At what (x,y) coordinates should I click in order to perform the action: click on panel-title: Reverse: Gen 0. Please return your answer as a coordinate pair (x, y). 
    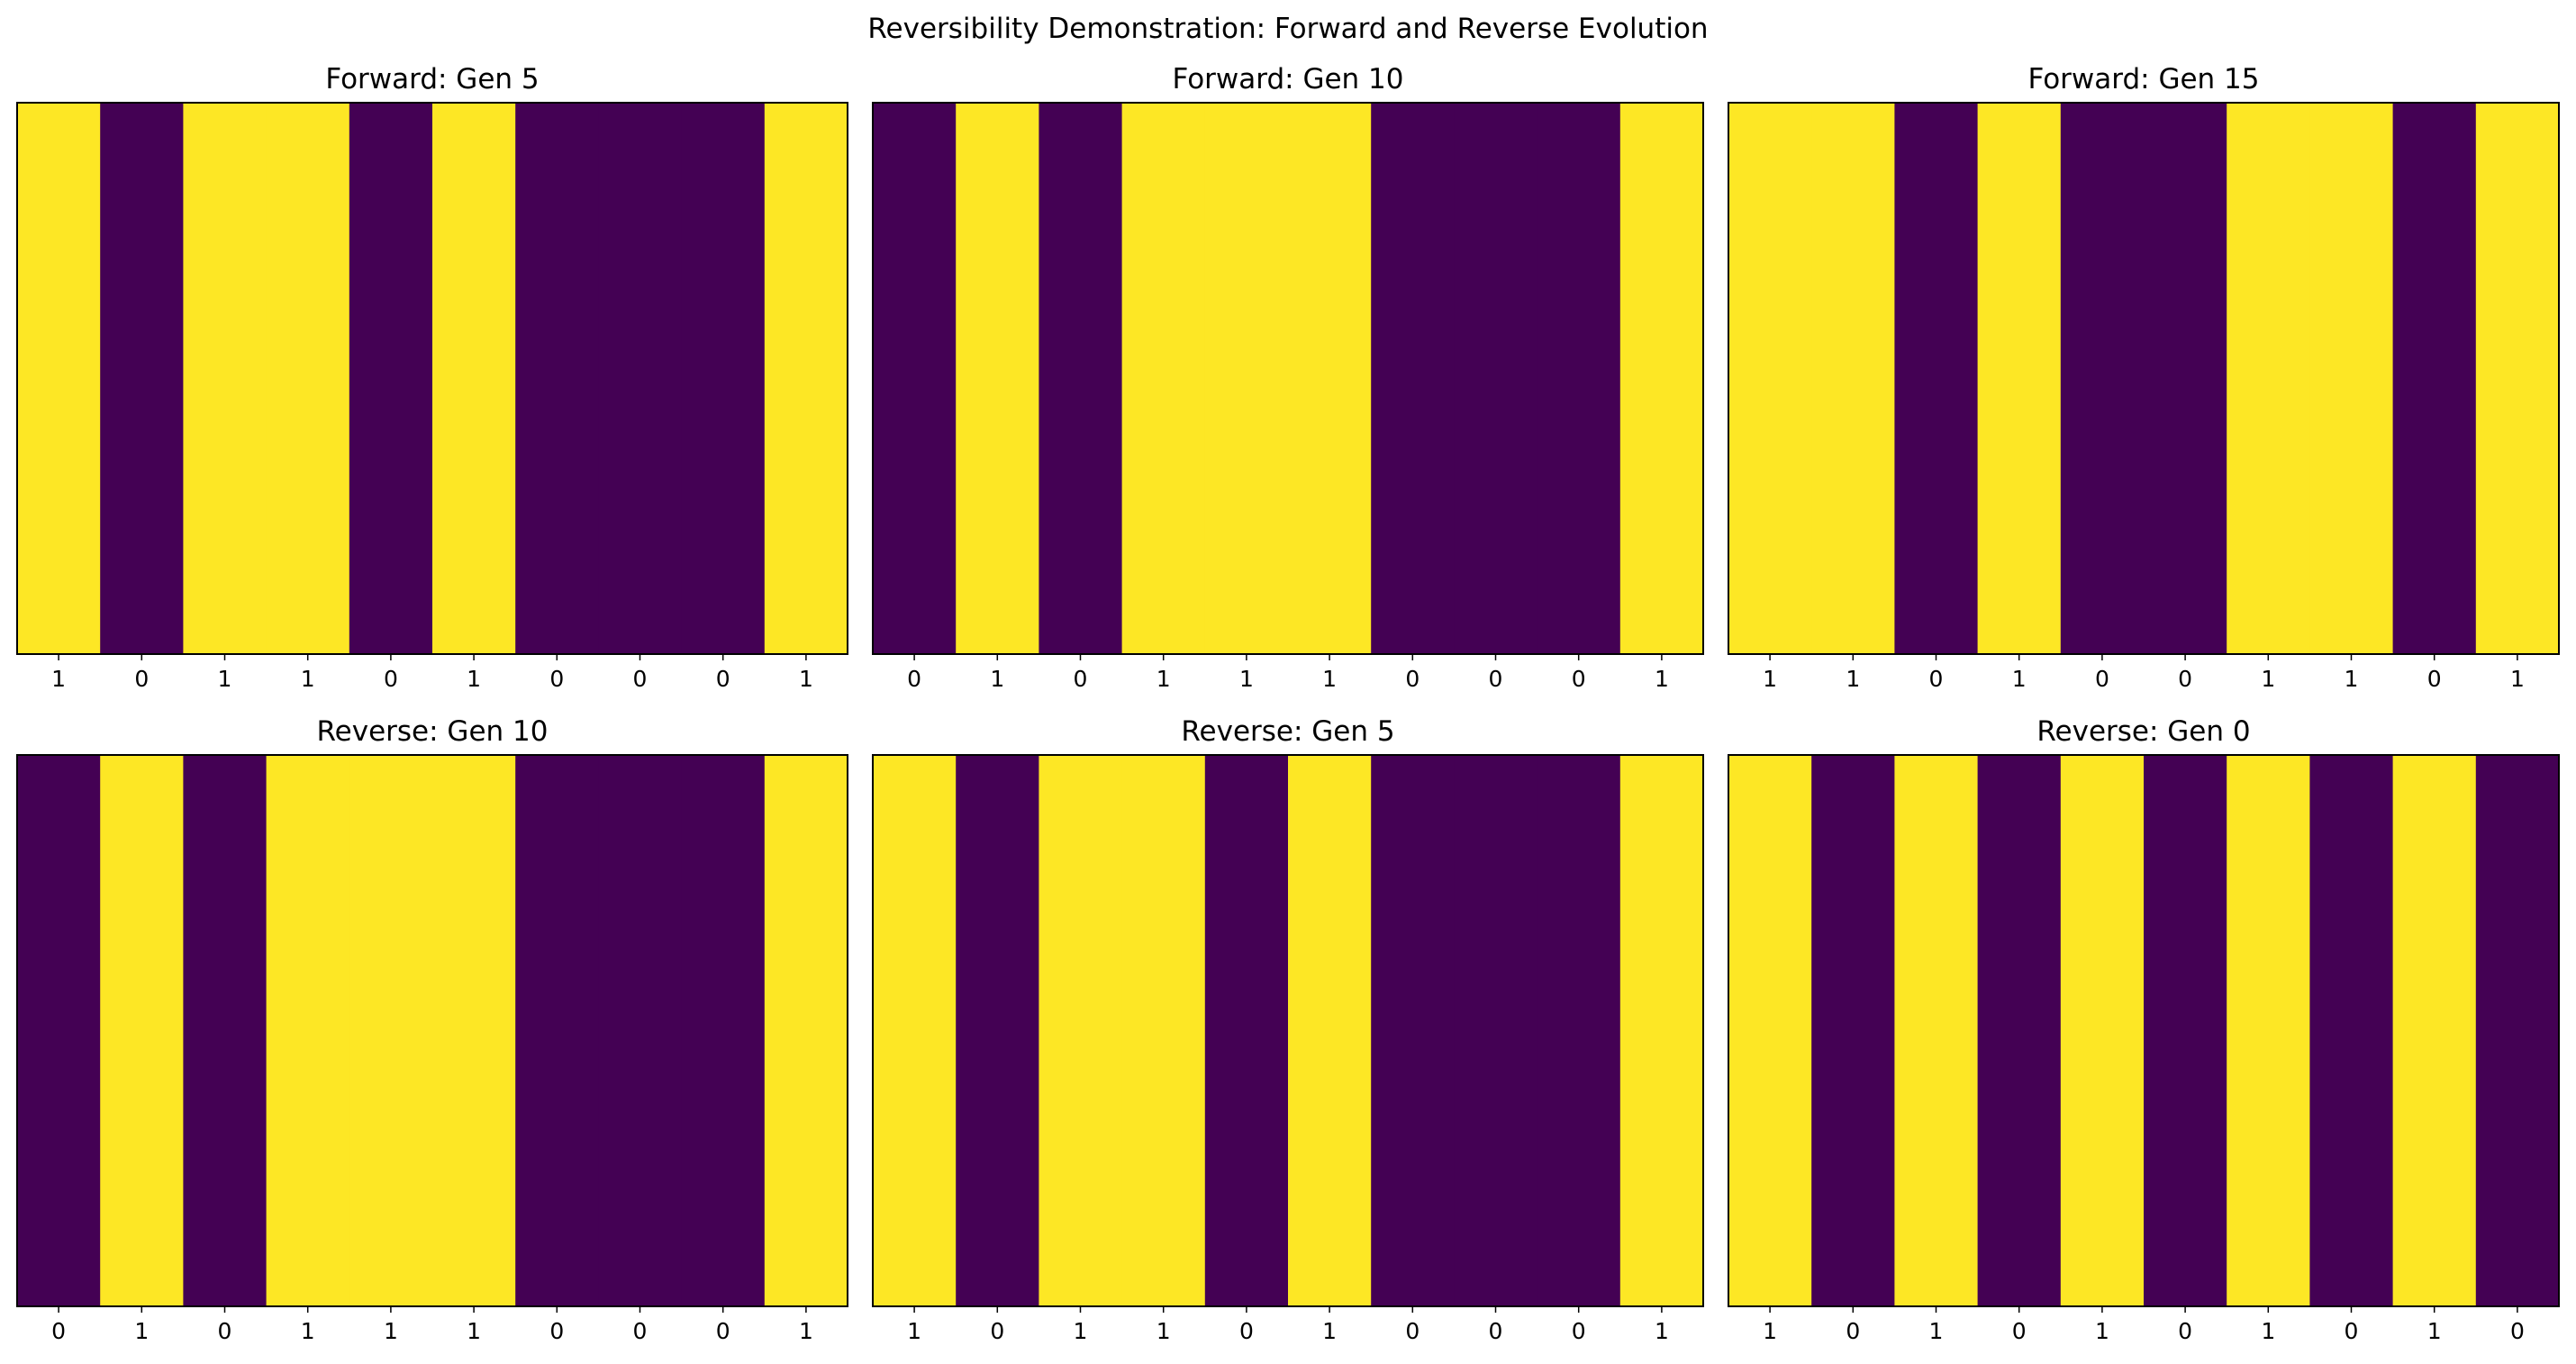
    Looking at the image, I should click on (2143, 731).